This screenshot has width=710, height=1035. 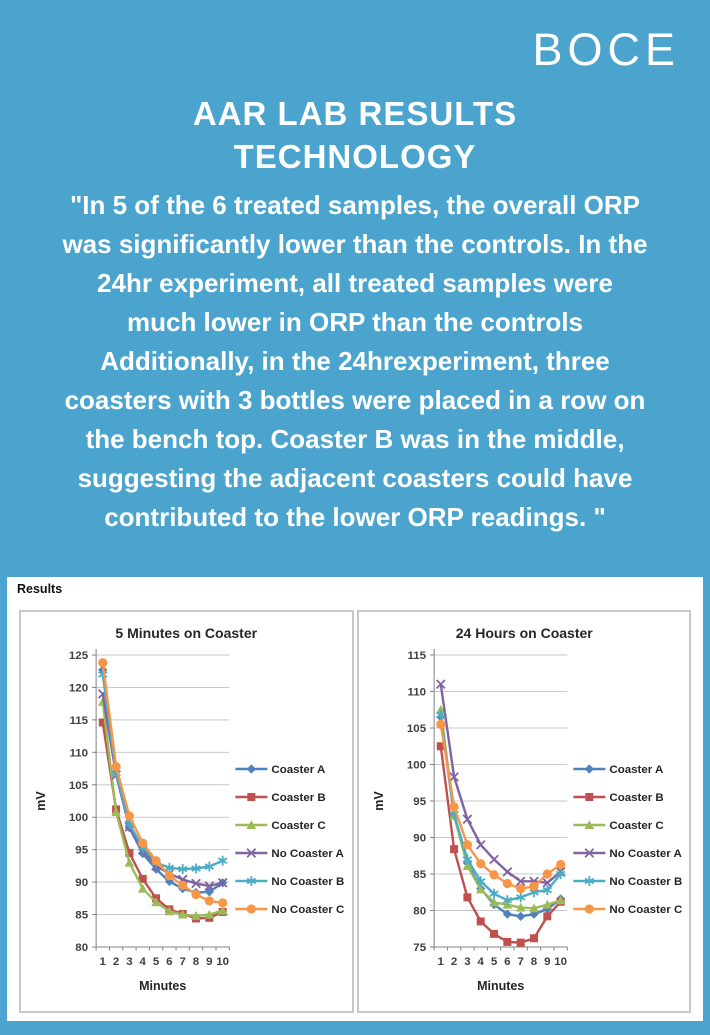 I want to click on y-tick-label: 95, so click(x=419, y=802).